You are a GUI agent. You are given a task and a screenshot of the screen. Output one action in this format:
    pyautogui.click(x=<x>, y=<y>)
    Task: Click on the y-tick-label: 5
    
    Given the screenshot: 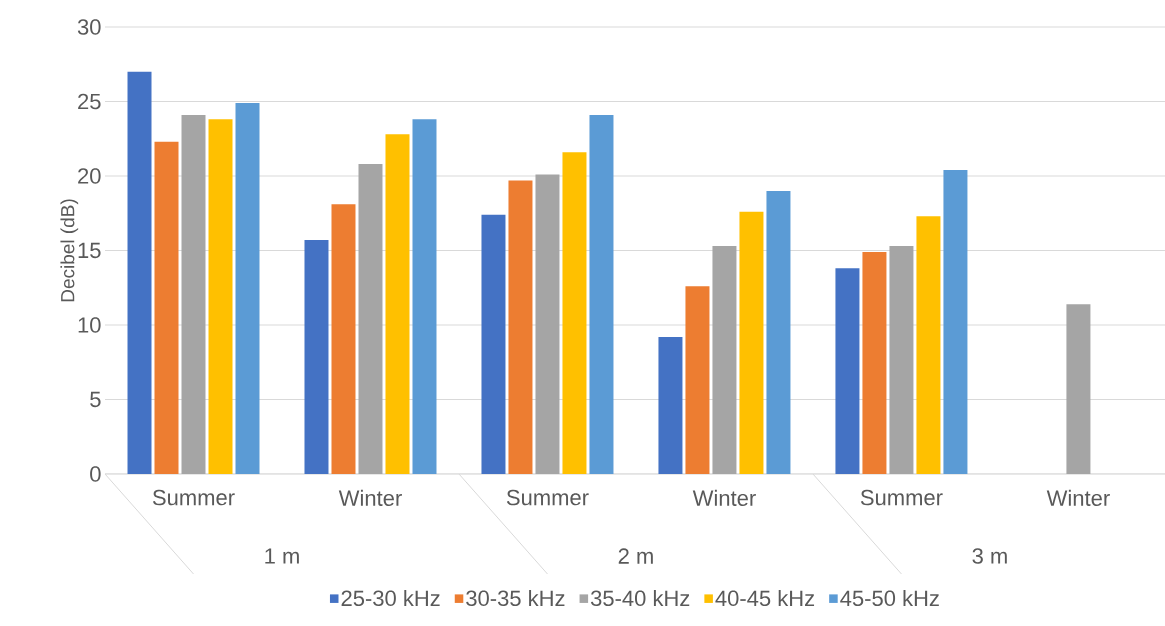 What is the action you would take?
    pyautogui.click(x=95, y=399)
    